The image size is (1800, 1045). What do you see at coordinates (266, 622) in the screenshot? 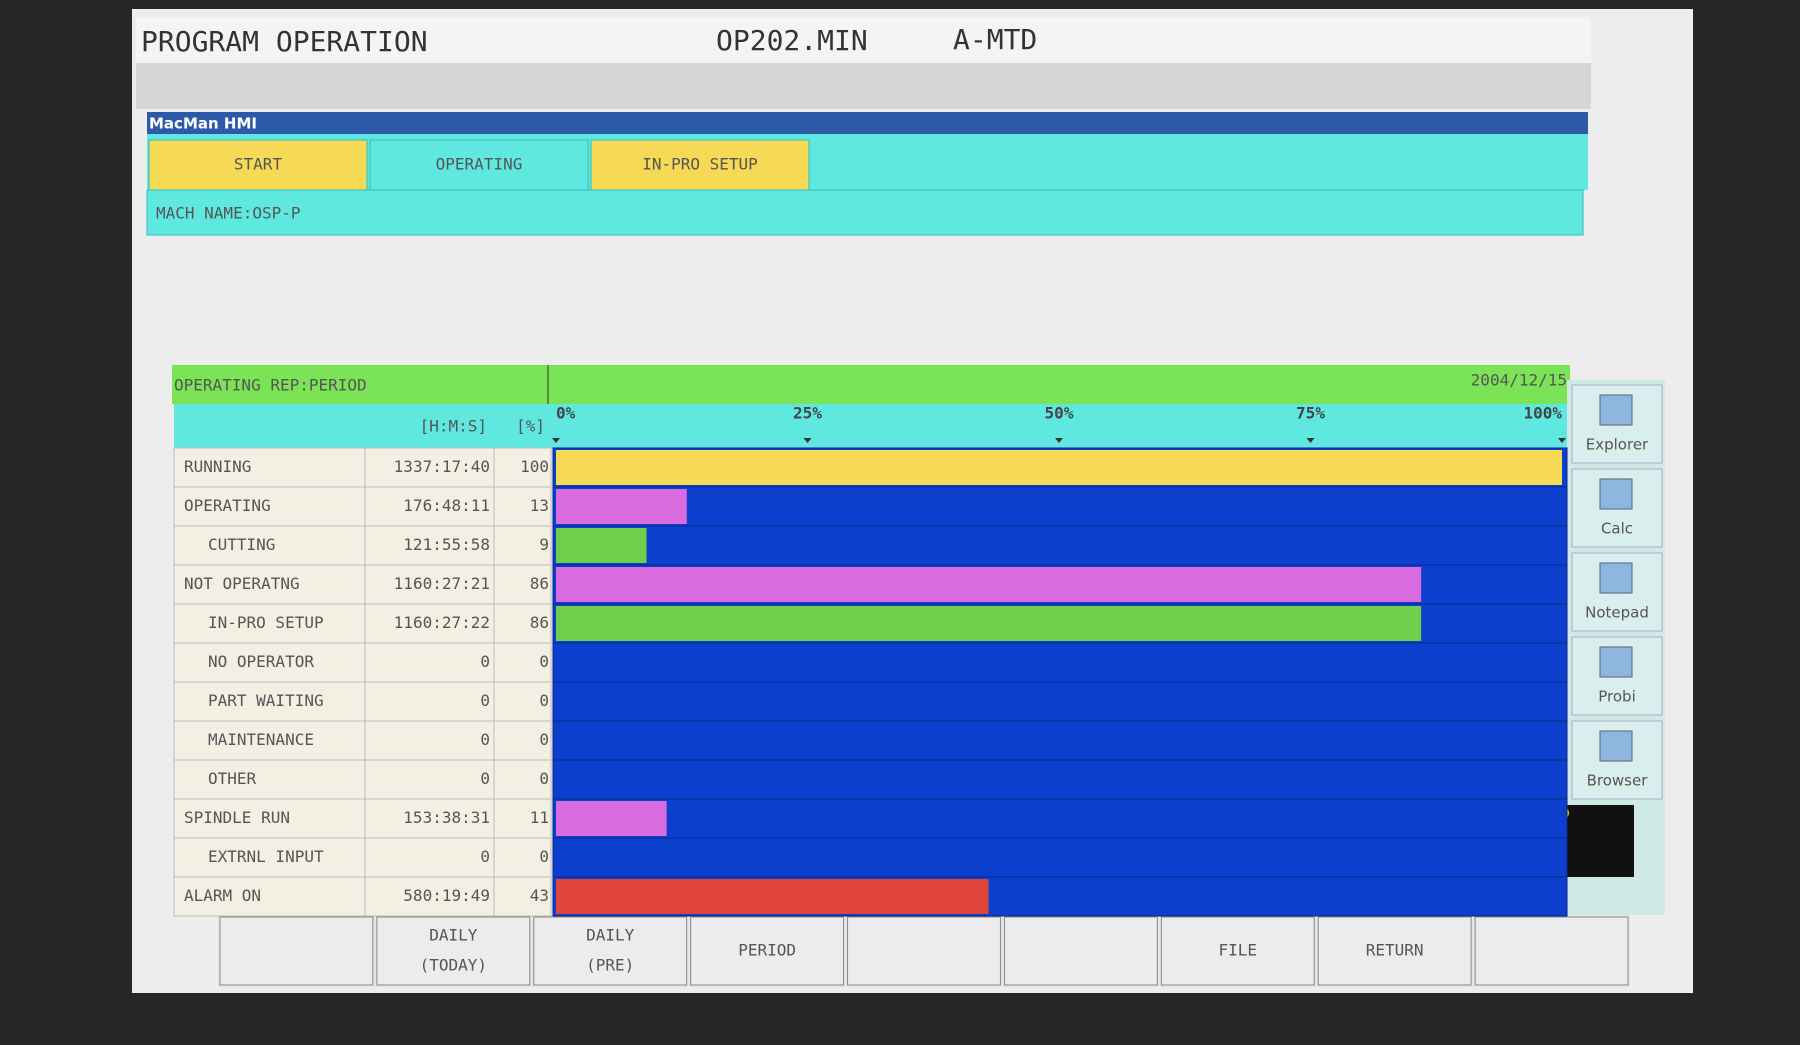
I see `row-label: IN-PRO SETUP` at bounding box center [266, 622].